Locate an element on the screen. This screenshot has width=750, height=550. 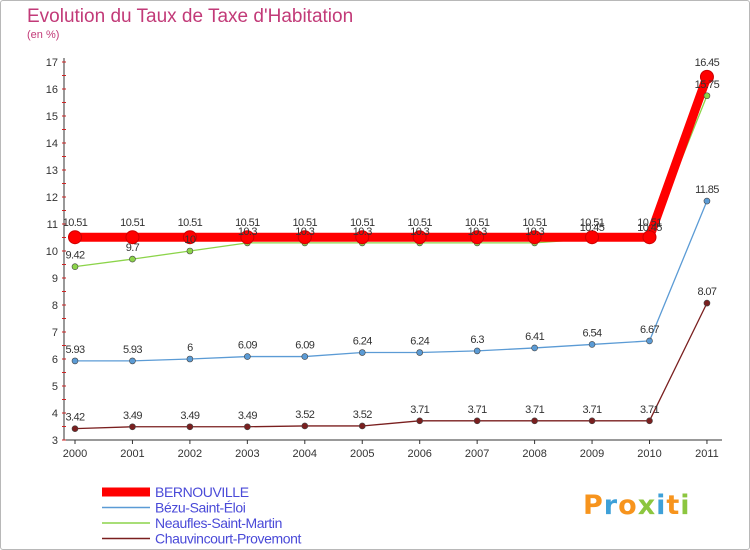
logo-letter: t is located at coordinates (673, 505).